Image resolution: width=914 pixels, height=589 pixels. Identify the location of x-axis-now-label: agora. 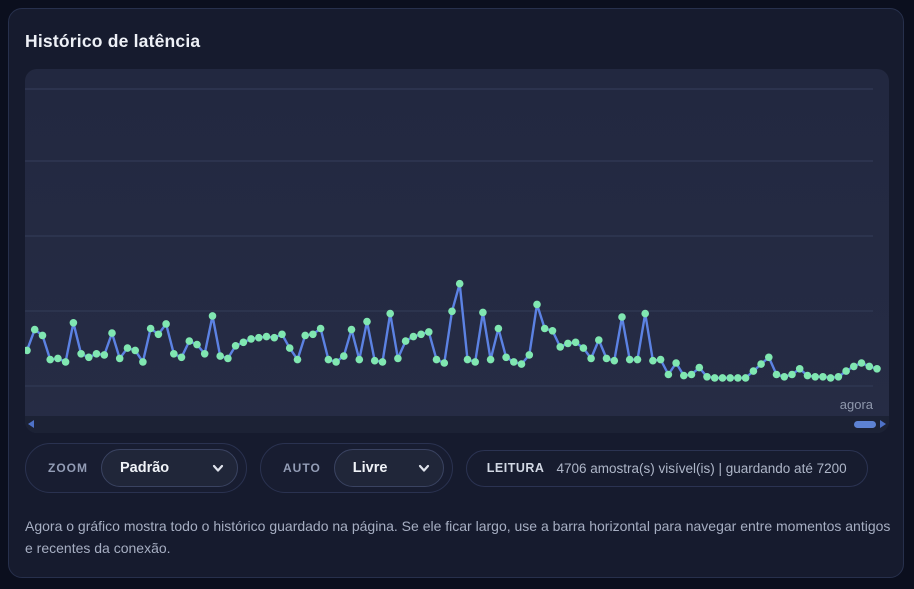
(856, 404).